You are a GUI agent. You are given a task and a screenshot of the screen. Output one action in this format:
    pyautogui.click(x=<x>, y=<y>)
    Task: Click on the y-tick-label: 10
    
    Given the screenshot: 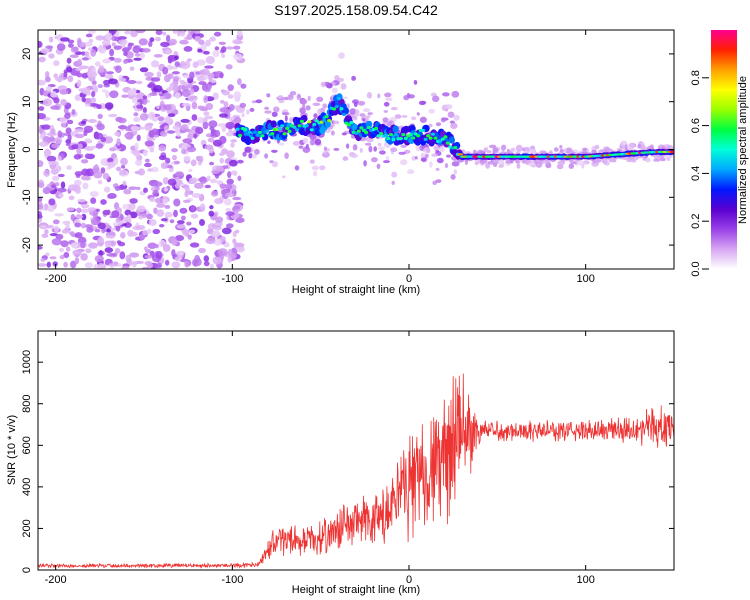 What is the action you would take?
    pyautogui.click(x=27, y=102)
    